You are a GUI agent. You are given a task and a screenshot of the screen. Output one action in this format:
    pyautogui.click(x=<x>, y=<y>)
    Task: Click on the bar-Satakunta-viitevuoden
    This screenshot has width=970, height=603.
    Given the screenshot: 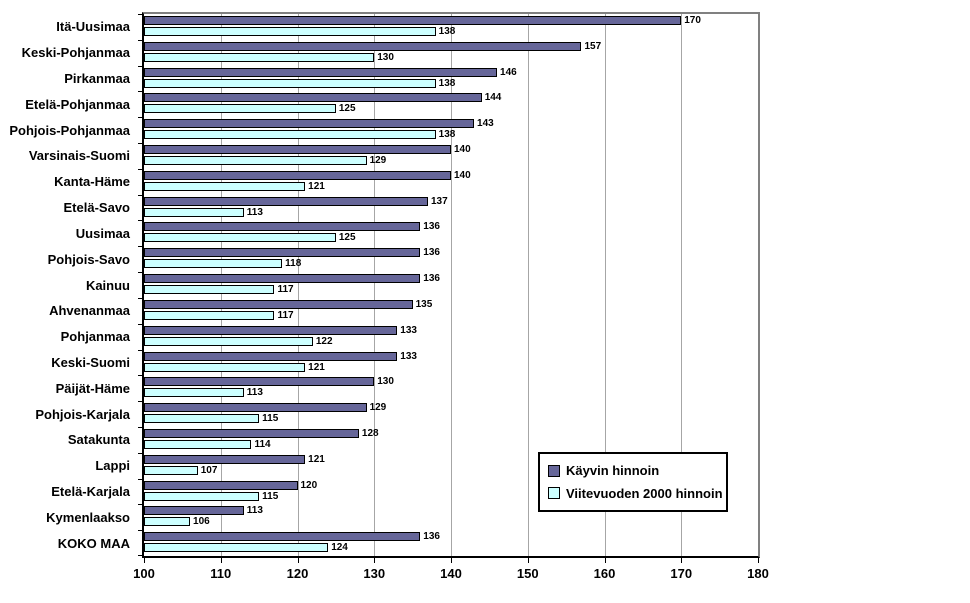 What is the action you would take?
    pyautogui.click(x=198, y=444)
    